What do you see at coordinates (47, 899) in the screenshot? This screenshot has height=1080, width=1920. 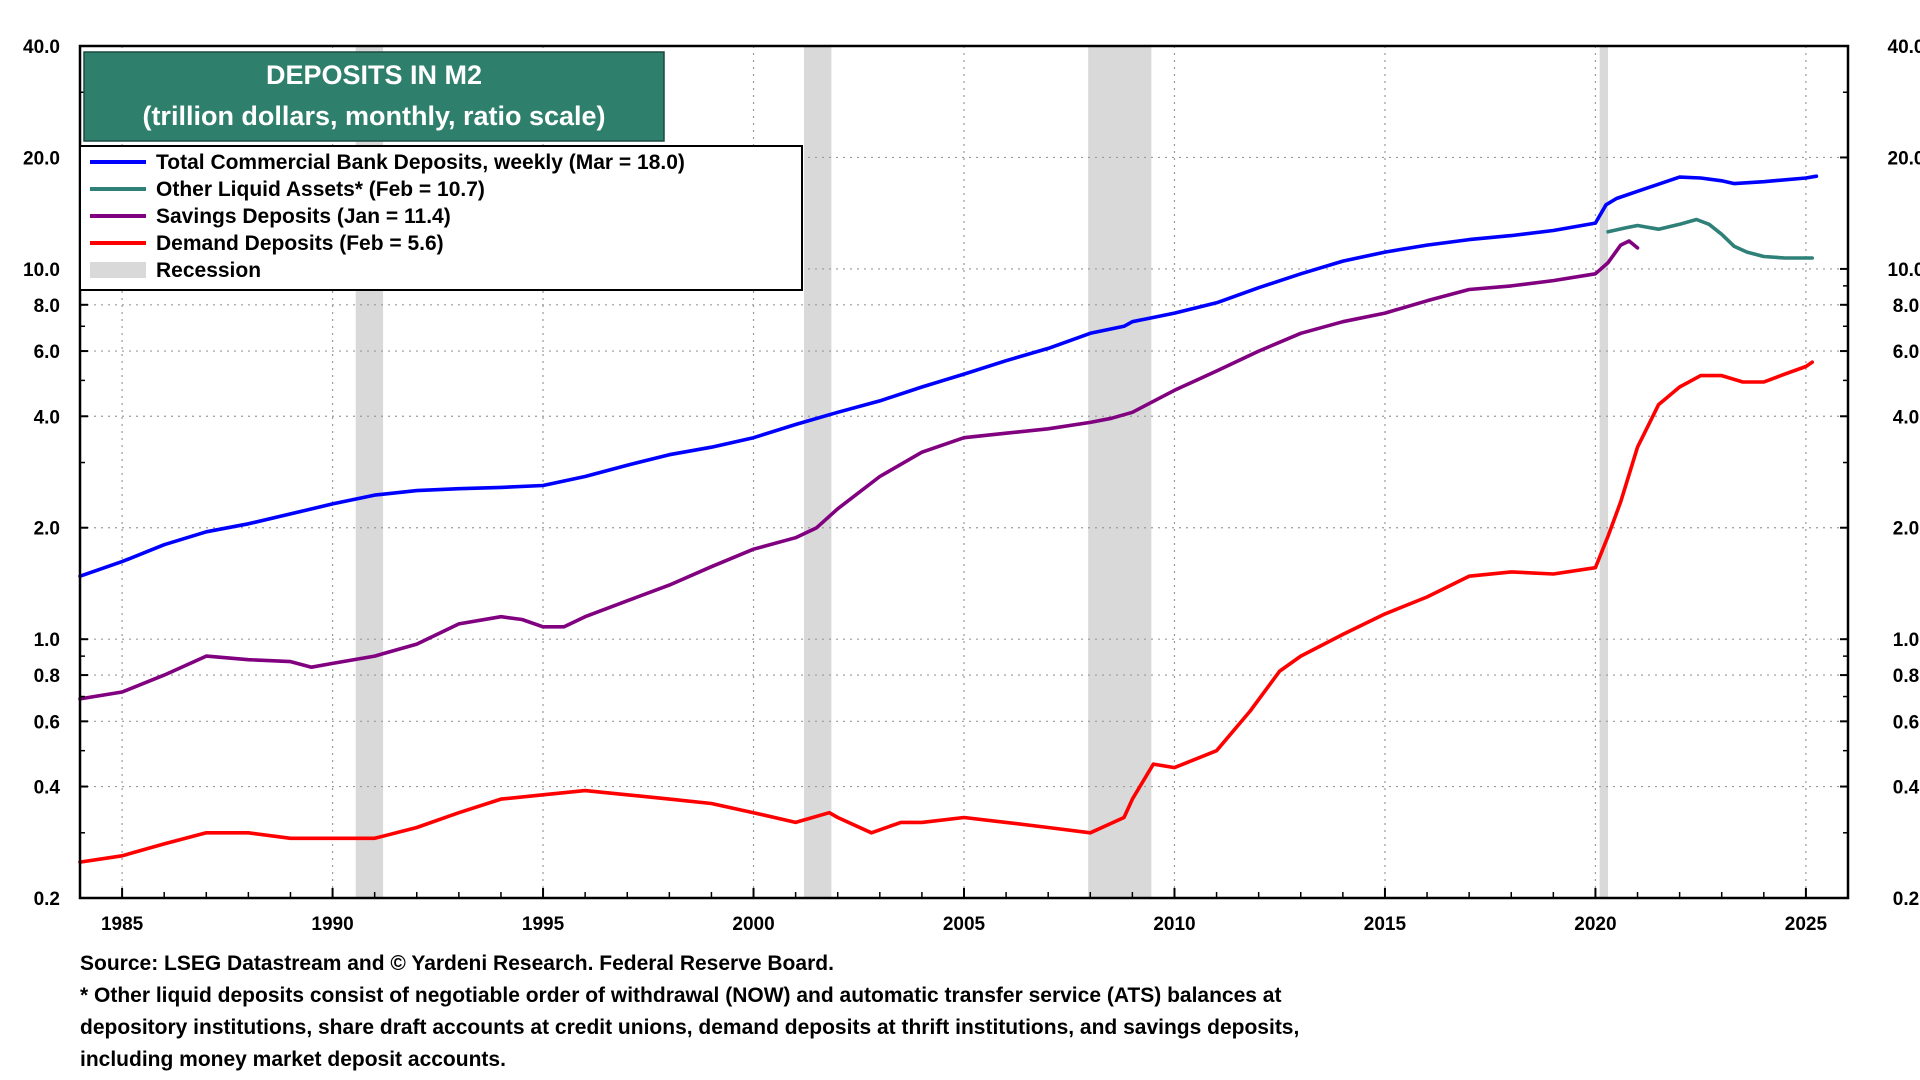 I see `y-tick-label-left: 0.2` at bounding box center [47, 899].